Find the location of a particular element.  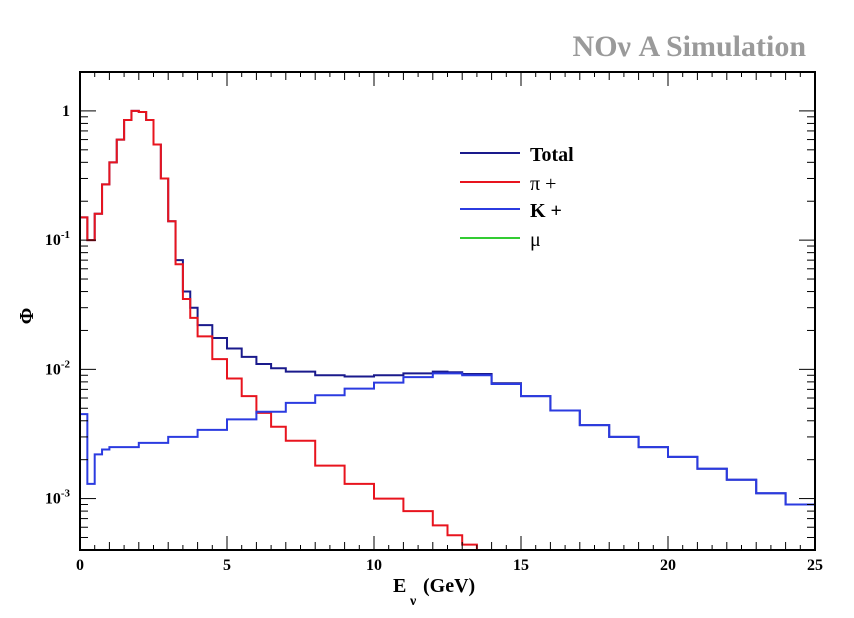

y-tick-label: 1 is located at coordinates (66, 111).